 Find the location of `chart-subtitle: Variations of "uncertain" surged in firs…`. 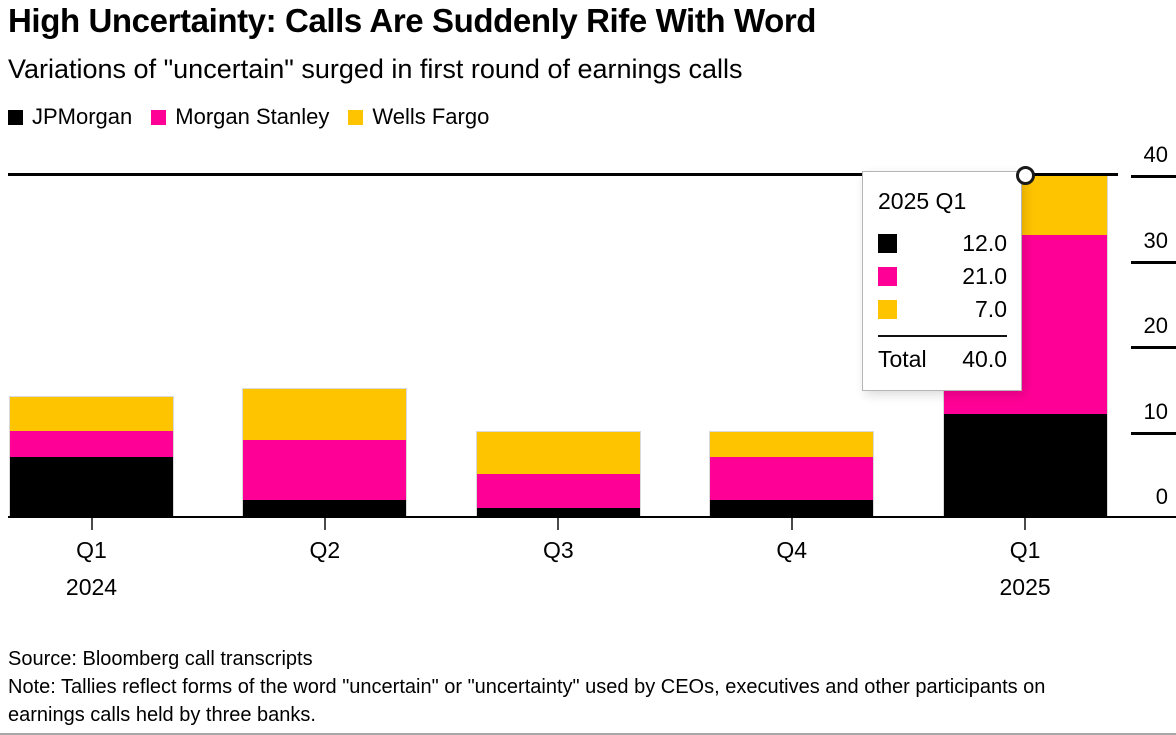

chart-subtitle: Variations of "uncertain" surged in firs… is located at coordinates (375, 69).